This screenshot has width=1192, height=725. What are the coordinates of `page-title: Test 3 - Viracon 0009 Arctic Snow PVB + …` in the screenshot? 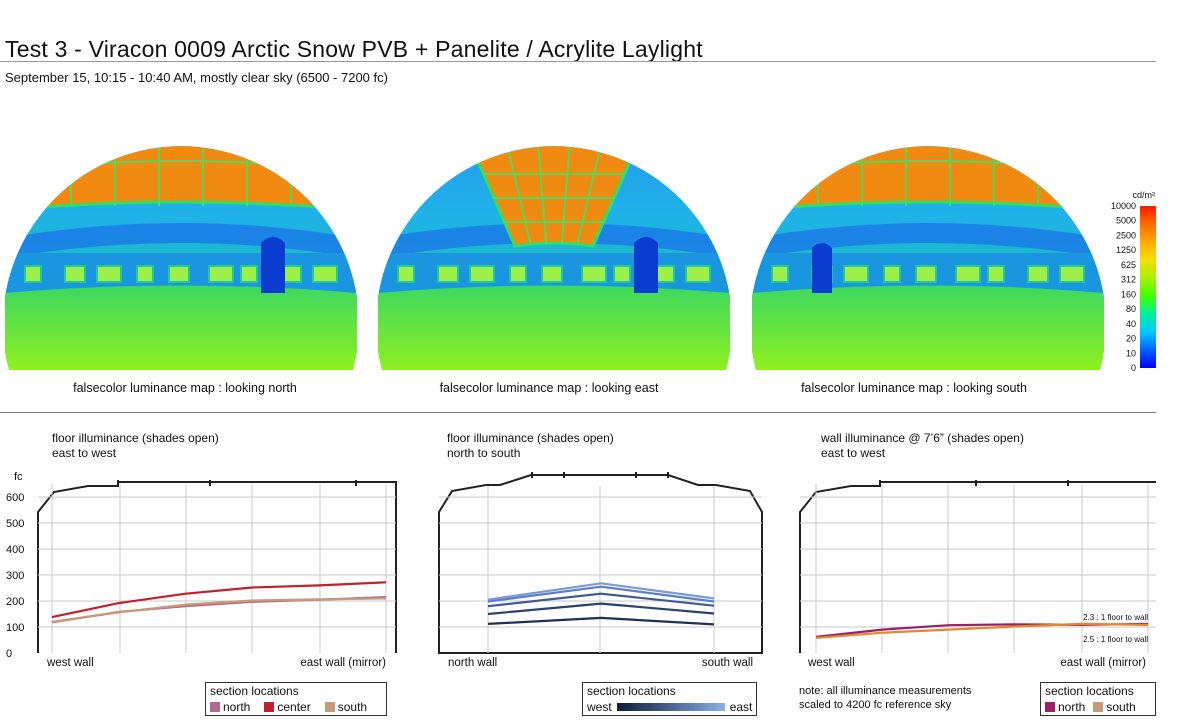 It's located at (354, 49).